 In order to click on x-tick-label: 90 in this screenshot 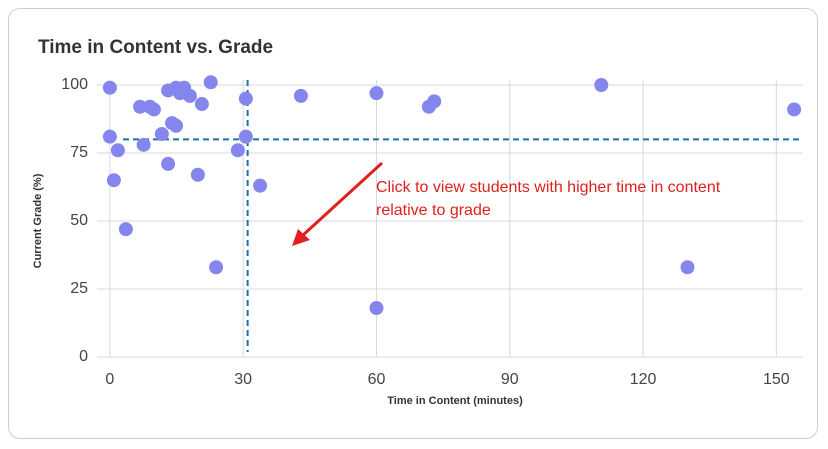, I will do `click(510, 379)`.